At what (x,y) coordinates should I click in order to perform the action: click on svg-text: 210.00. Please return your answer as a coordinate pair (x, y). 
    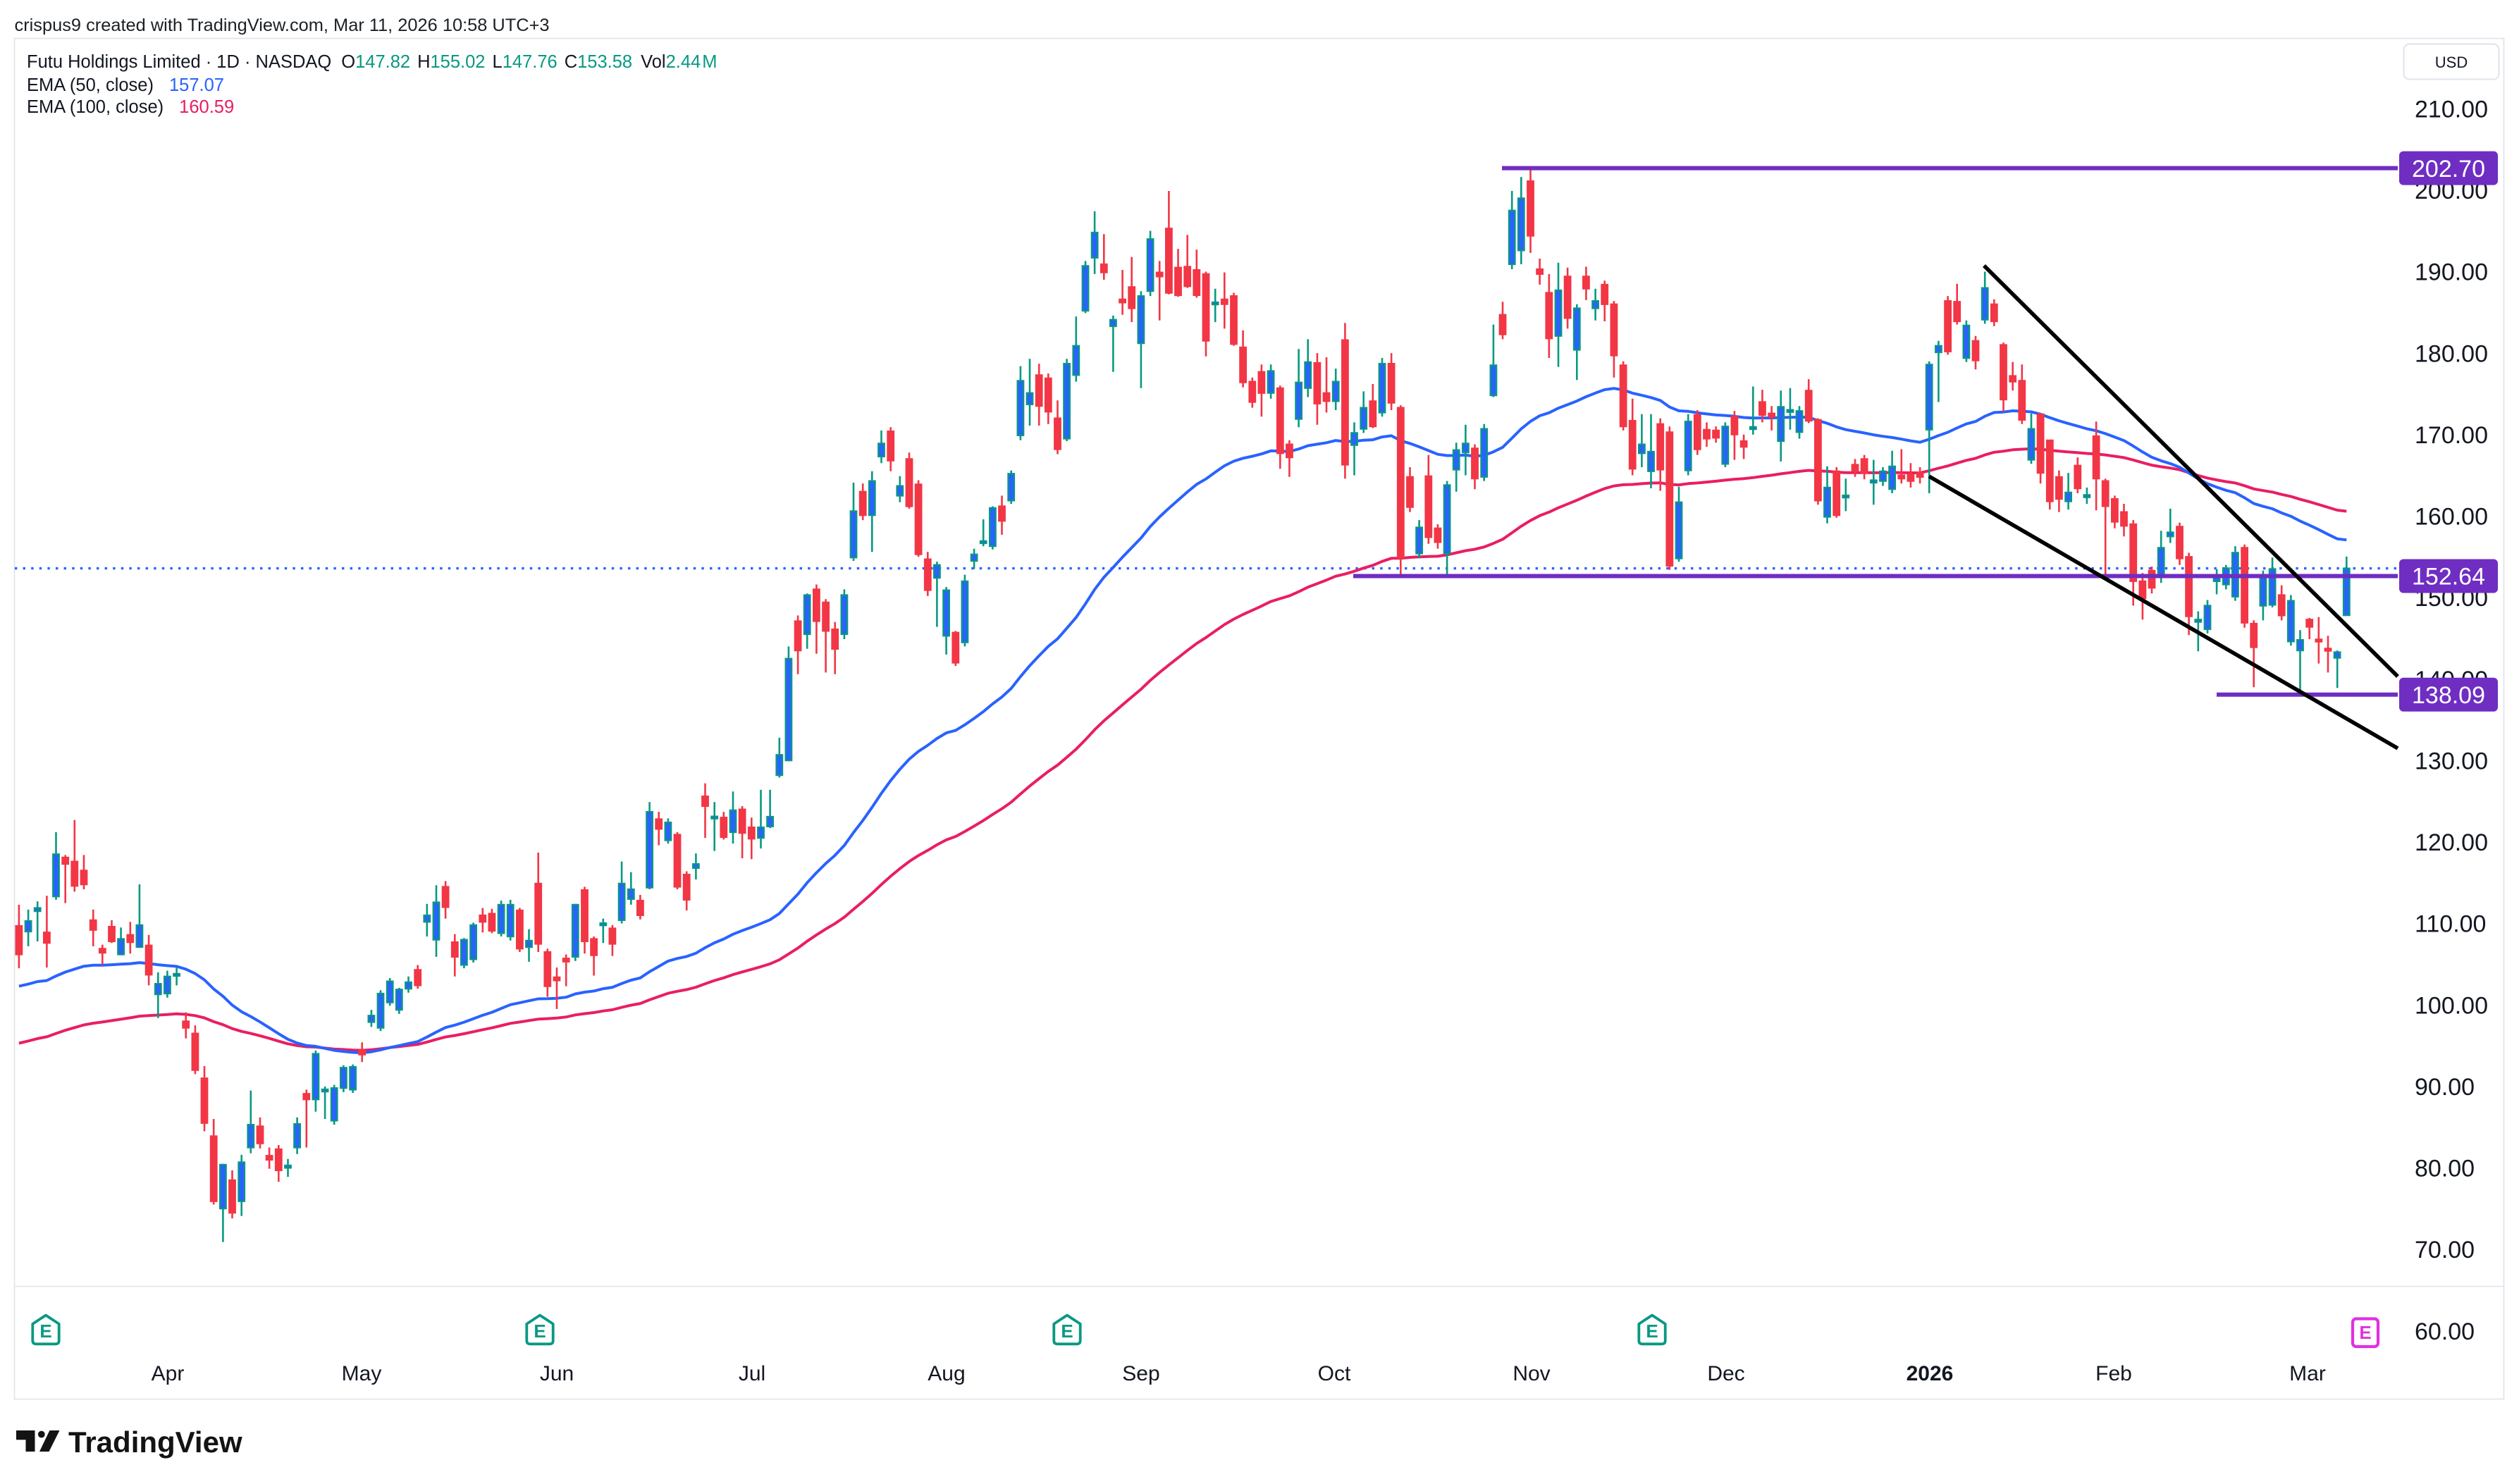
    Looking at the image, I should click on (2451, 110).